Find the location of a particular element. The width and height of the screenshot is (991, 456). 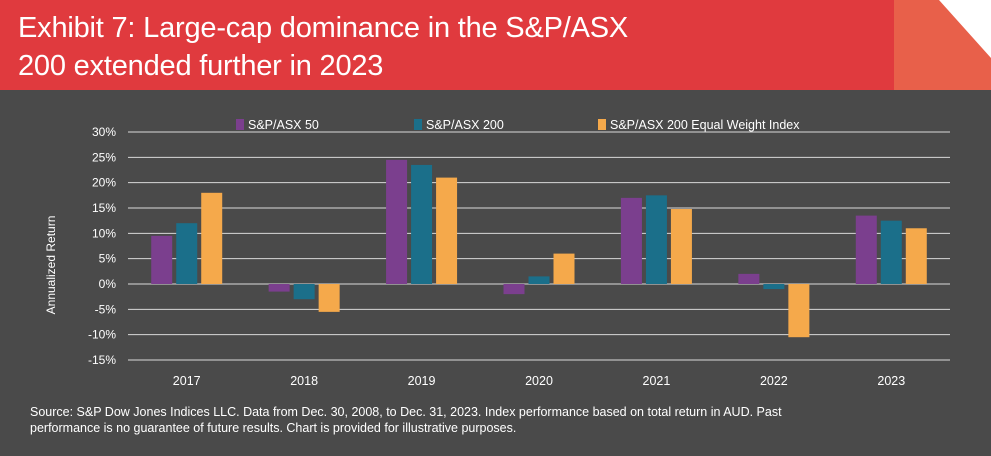

y-tick-label: 25% is located at coordinates (104, 157).